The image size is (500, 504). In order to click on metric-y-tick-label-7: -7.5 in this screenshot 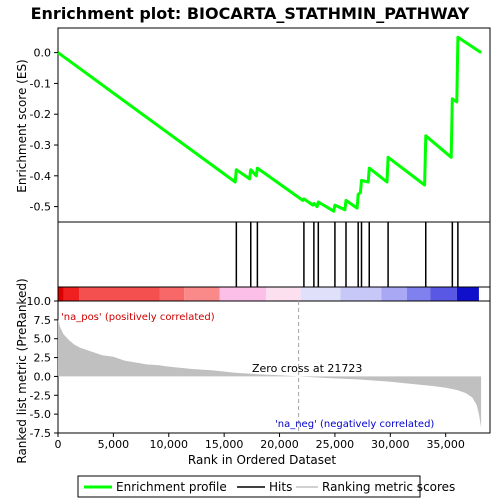, I will do `click(40, 433)`.